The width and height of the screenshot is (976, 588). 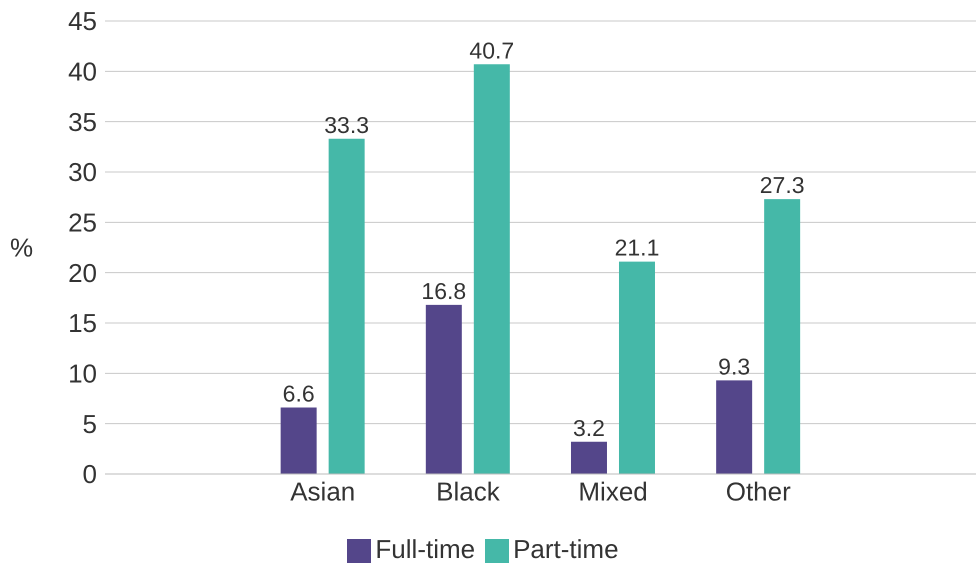 What do you see at coordinates (588, 427) in the screenshot?
I see `data-label: 3.2` at bounding box center [588, 427].